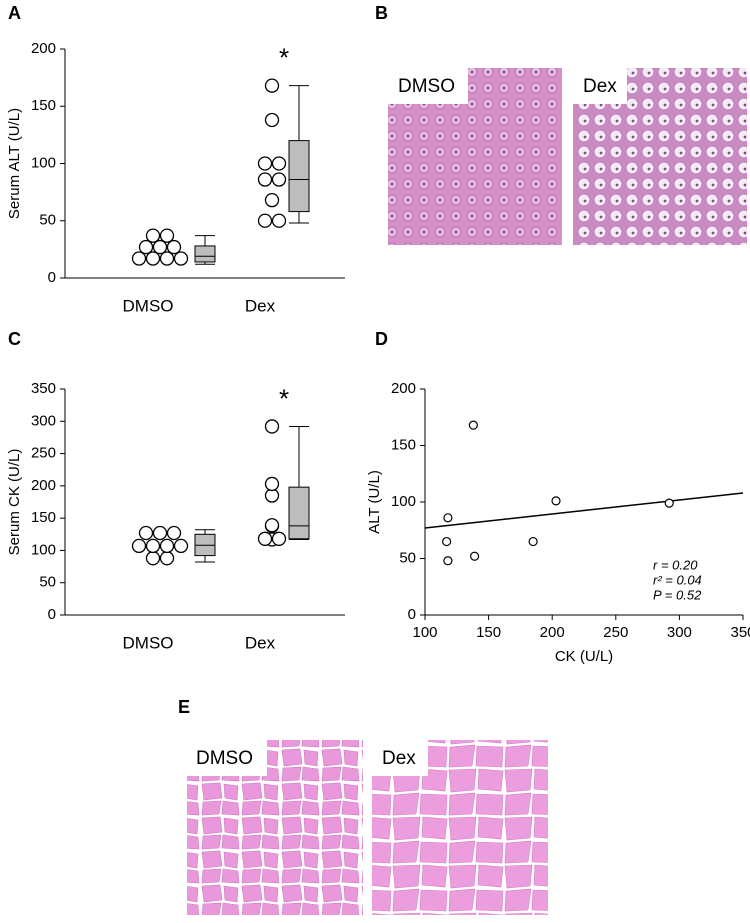  I want to click on x-tick-label: 350, so click(740, 632).